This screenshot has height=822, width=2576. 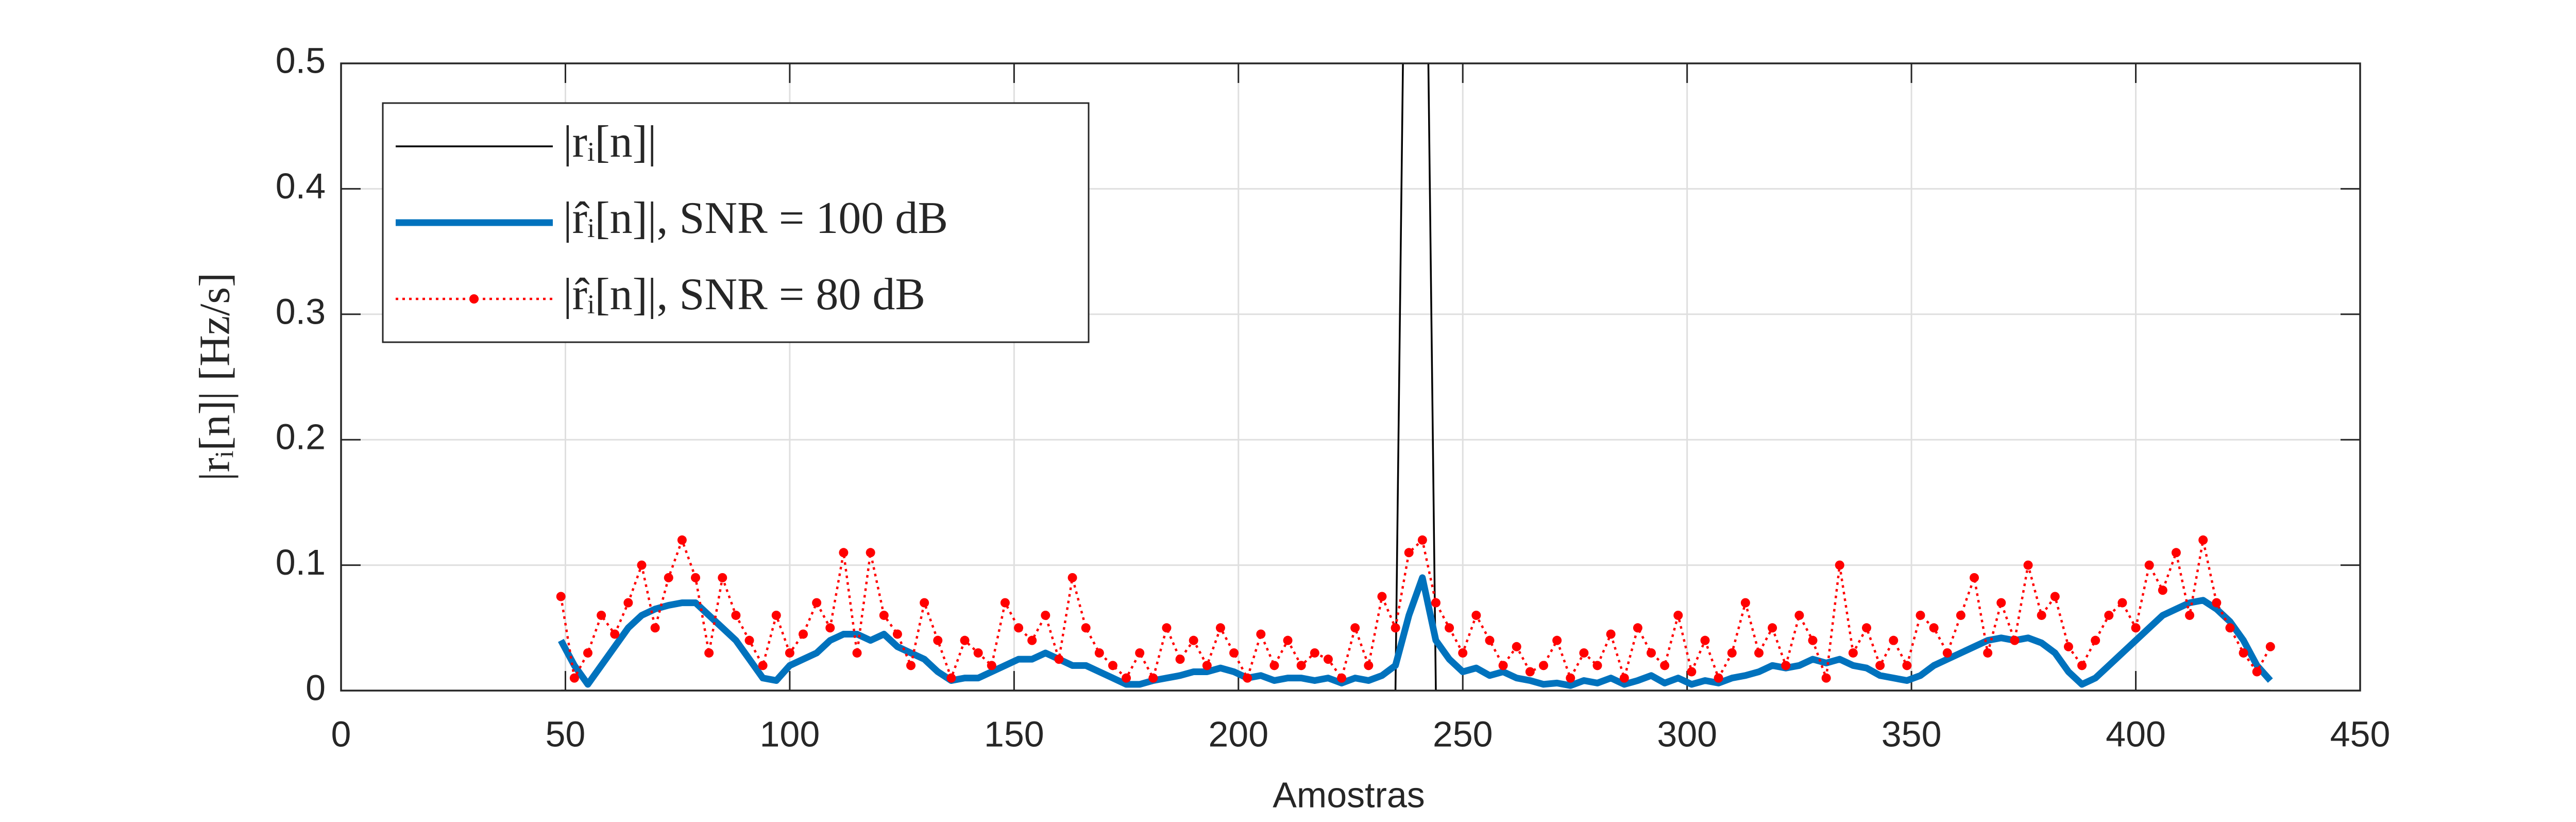 I want to click on x-axis-label: Amostras, so click(x=1349, y=795).